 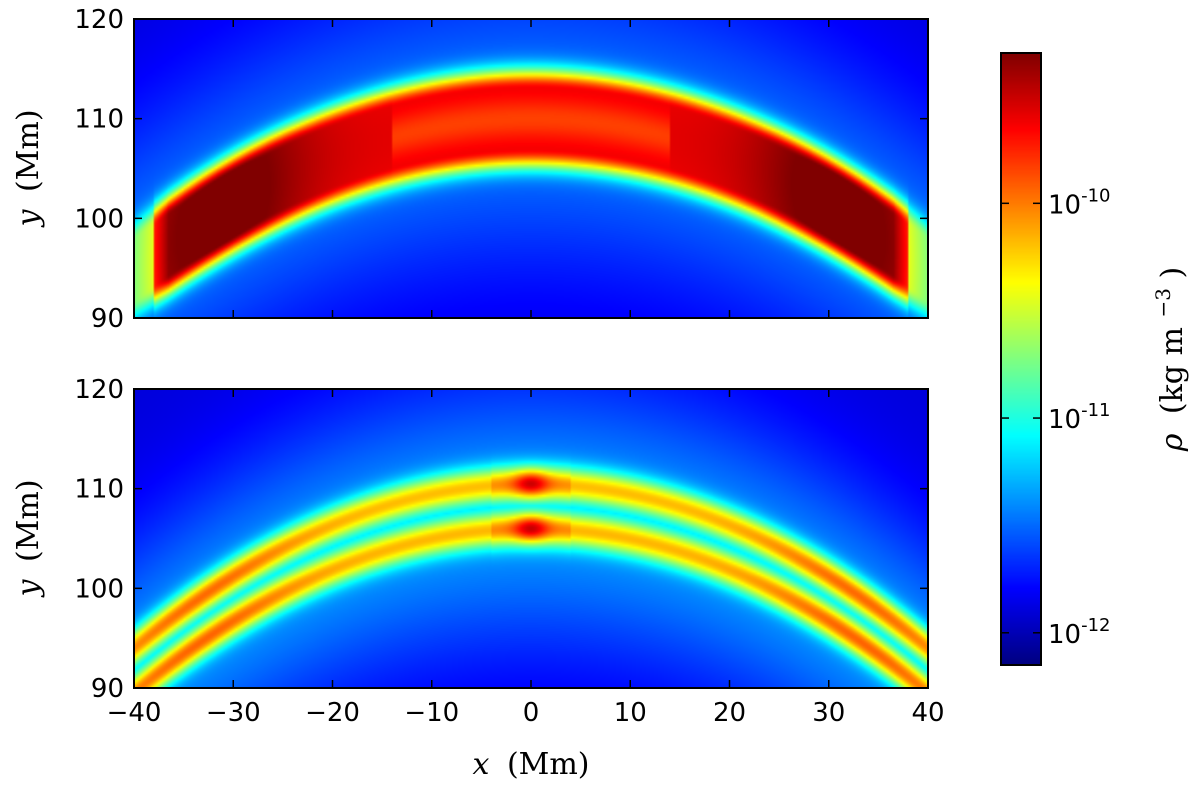 I want to click on x-axis-var: x, so click(x=480, y=764).